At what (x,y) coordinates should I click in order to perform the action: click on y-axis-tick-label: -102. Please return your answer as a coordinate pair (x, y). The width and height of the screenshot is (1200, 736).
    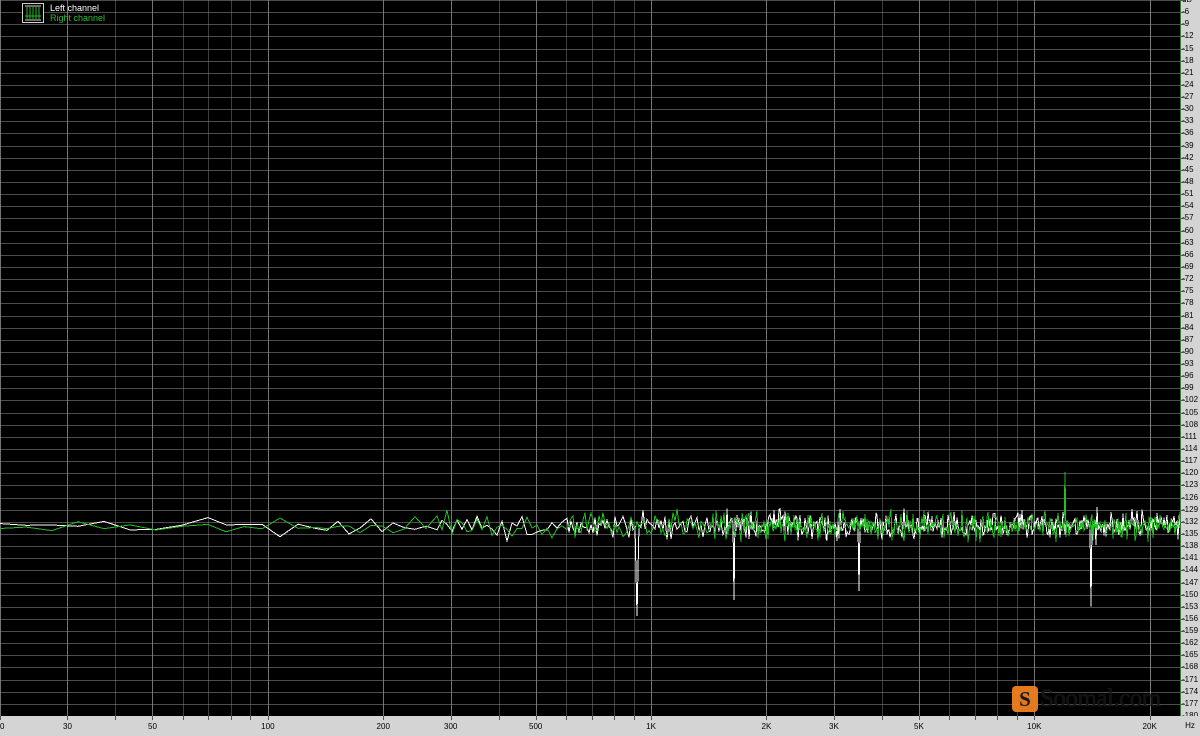
    Looking at the image, I should click on (1190, 400).